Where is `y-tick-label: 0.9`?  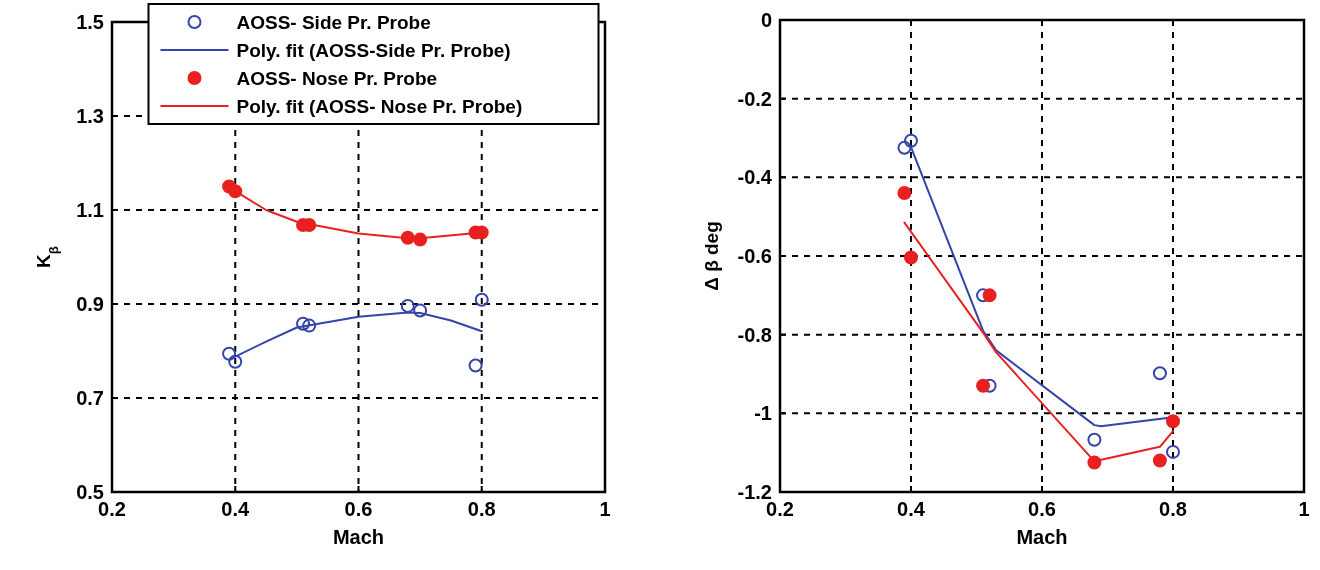 y-tick-label: 0.9 is located at coordinates (90, 304).